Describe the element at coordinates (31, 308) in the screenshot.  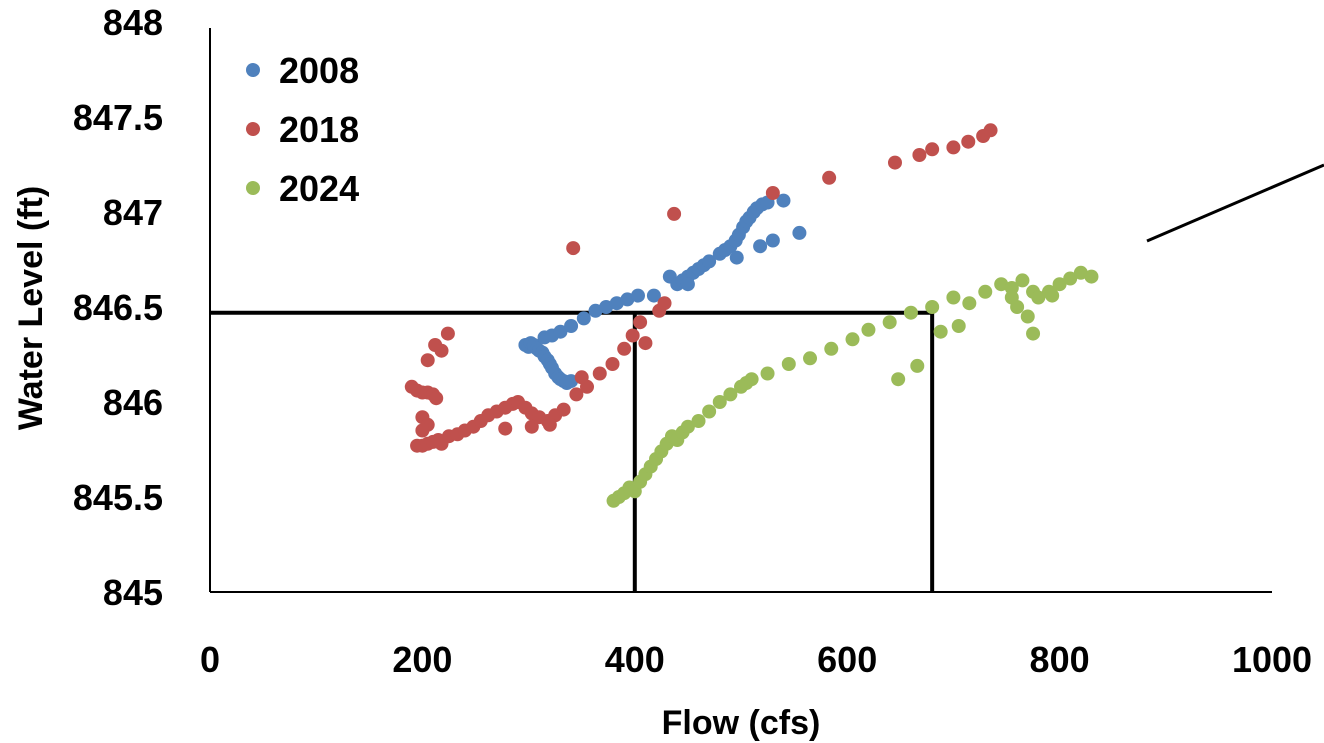
I see `y-axis-title: Water Level (ft)` at that location.